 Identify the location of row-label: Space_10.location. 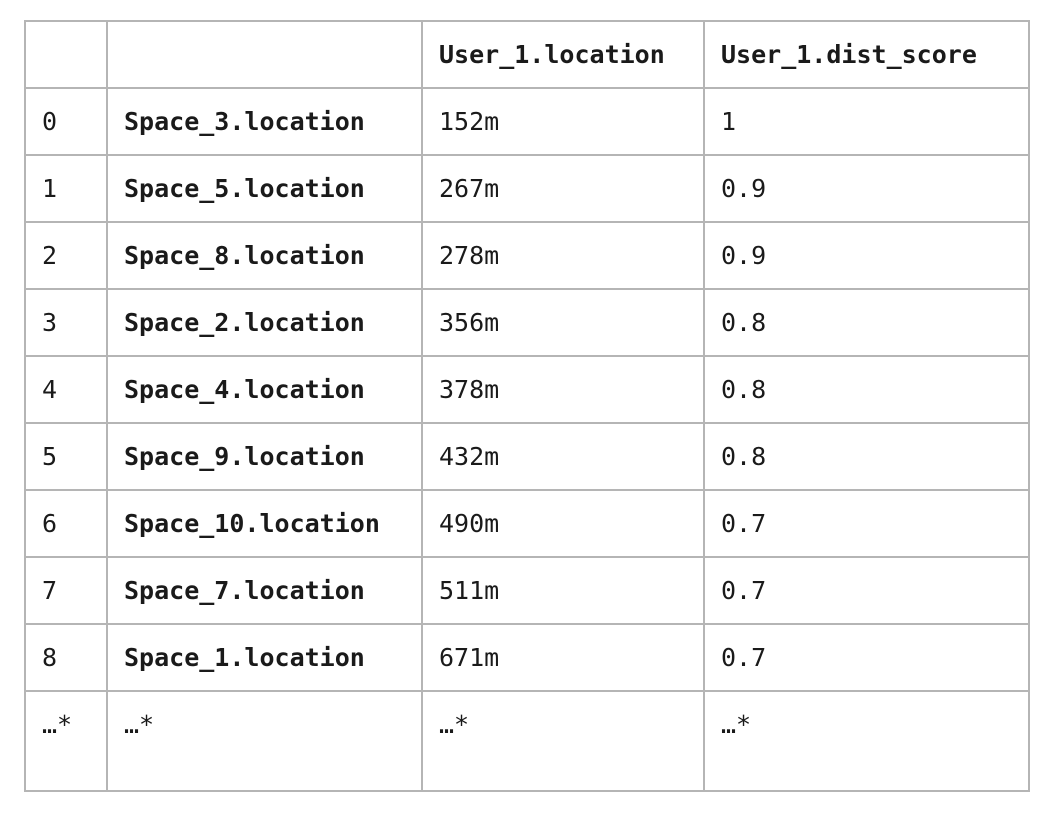
(264, 523).